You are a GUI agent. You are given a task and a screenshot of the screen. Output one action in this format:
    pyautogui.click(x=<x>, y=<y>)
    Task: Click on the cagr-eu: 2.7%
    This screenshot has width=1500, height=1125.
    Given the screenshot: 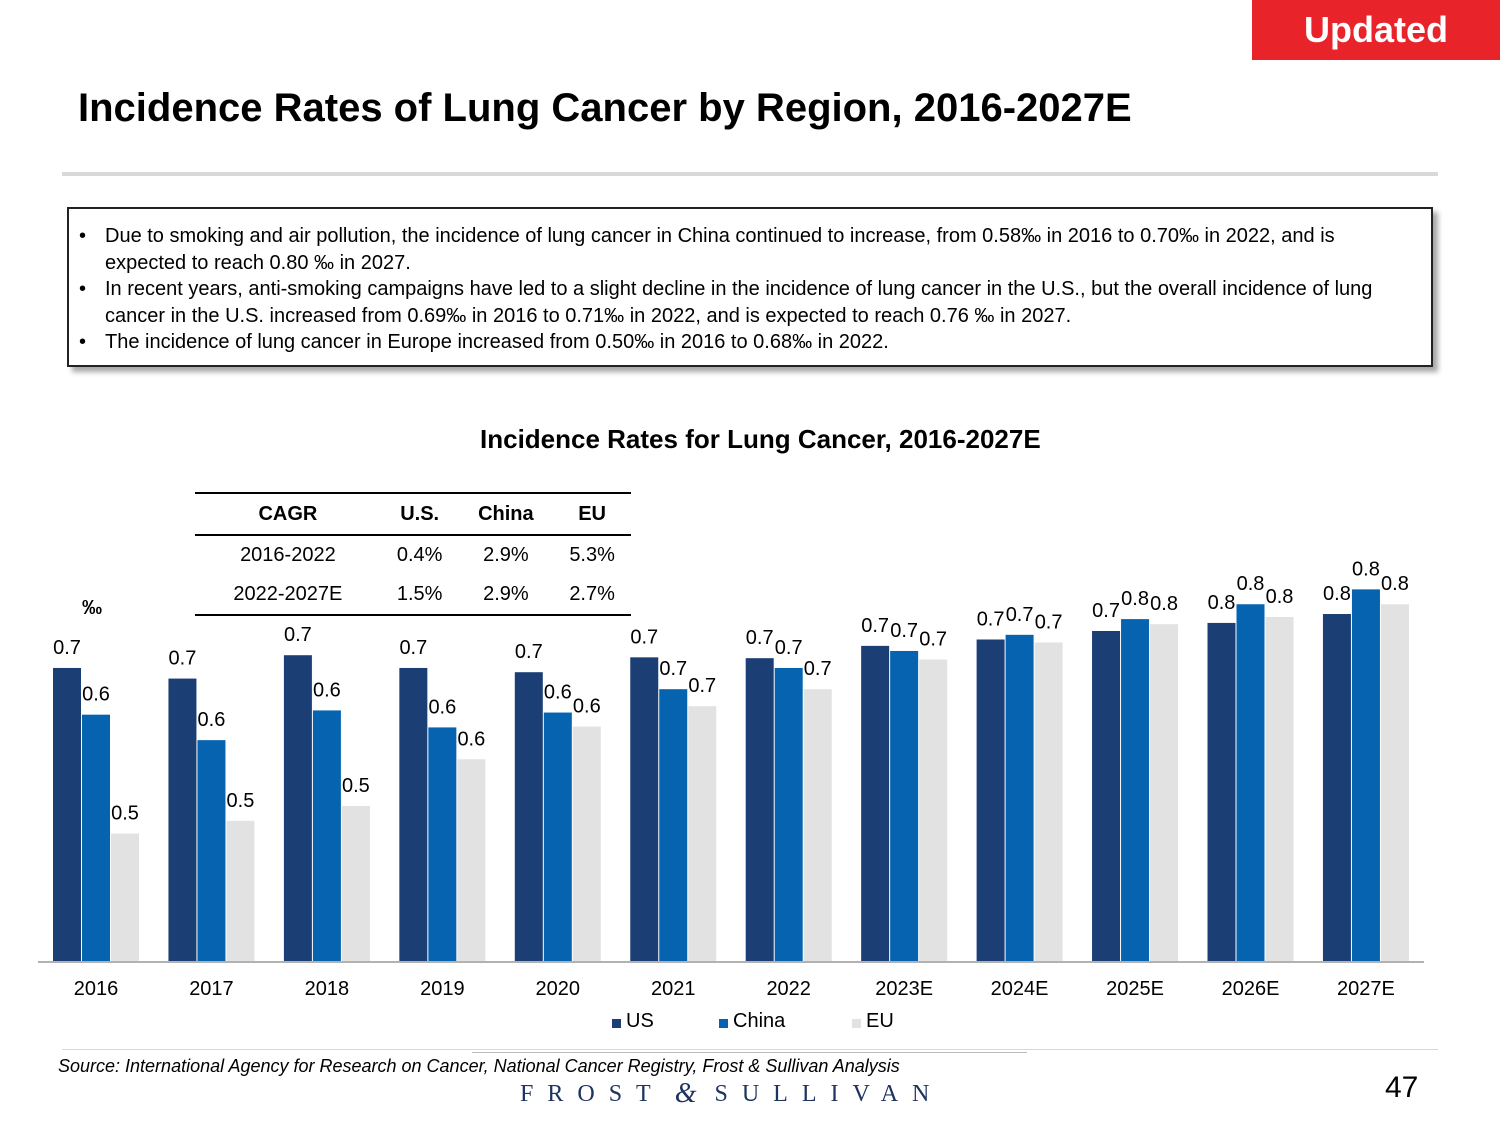 What is the action you would take?
    pyautogui.click(x=592, y=595)
    